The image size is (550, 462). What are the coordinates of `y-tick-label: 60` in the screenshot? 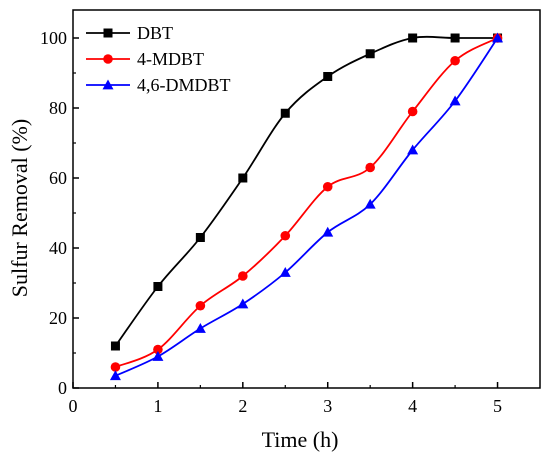 It's located at (58, 178).